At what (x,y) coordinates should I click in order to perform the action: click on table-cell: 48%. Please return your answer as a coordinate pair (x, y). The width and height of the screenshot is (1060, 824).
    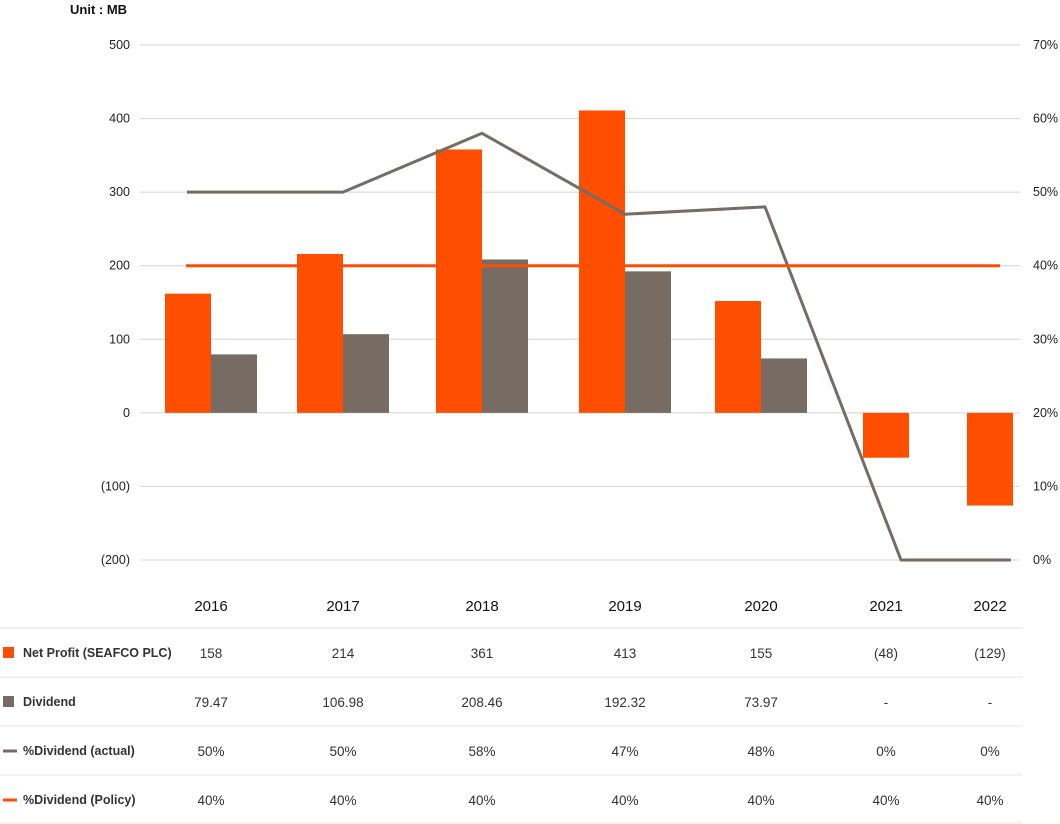
    Looking at the image, I should click on (760, 751).